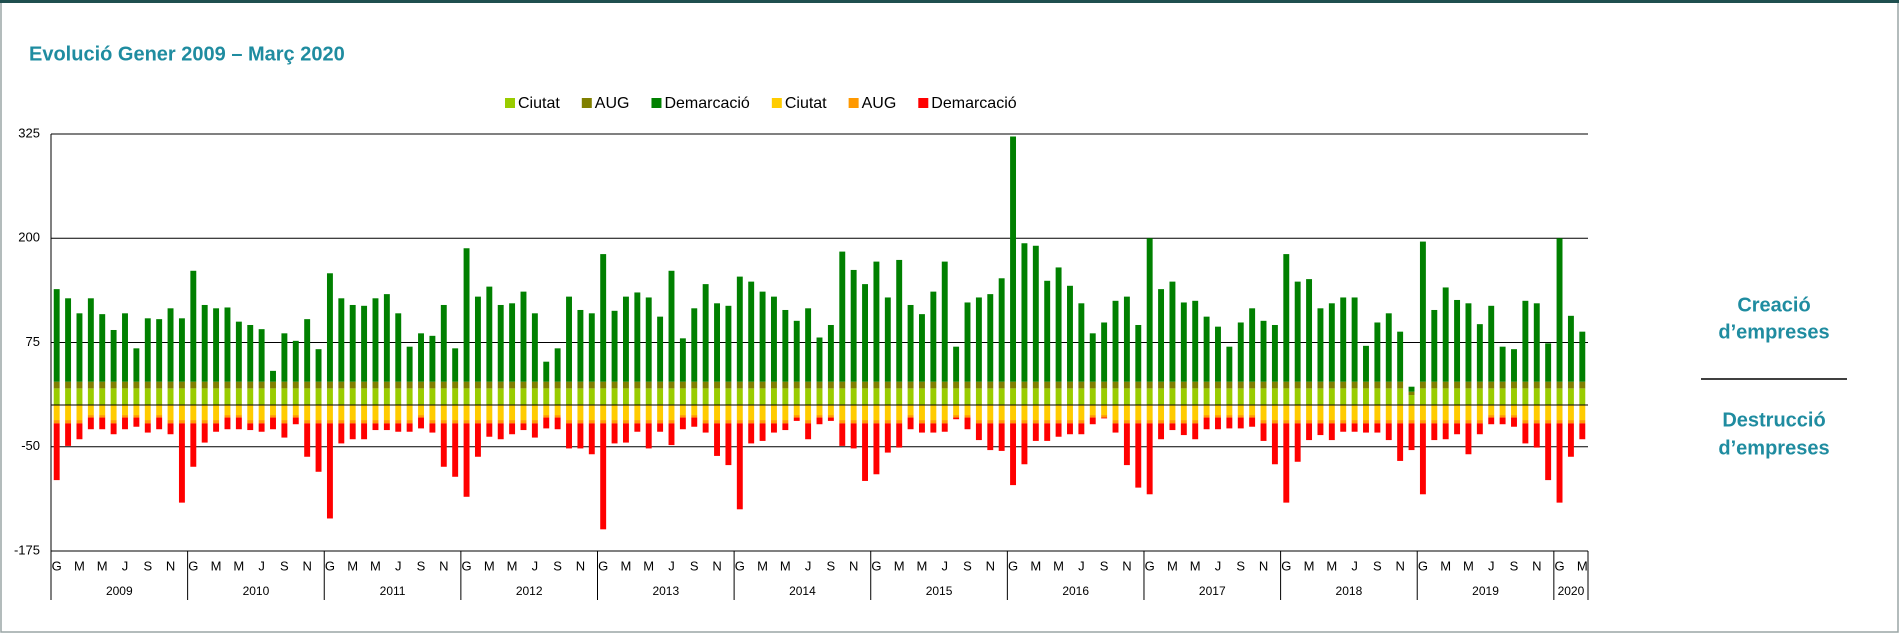 The height and width of the screenshot is (633, 1899). Describe the element at coordinates (1485, 591) in the screenshot. I see `x-group-label: 2019` at that location.